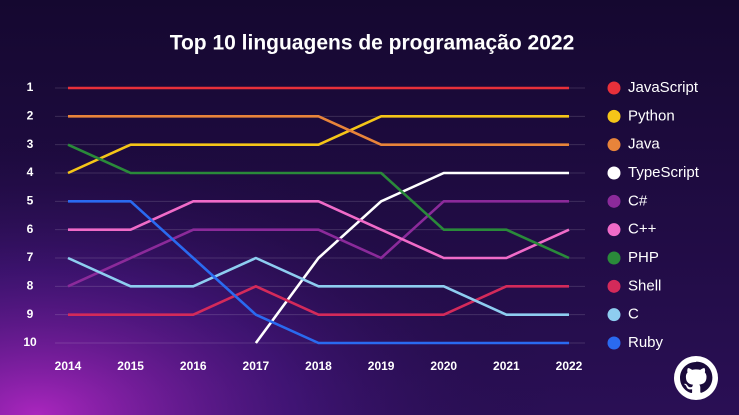  I want to click on legend-label: C++, so click(642, 229).